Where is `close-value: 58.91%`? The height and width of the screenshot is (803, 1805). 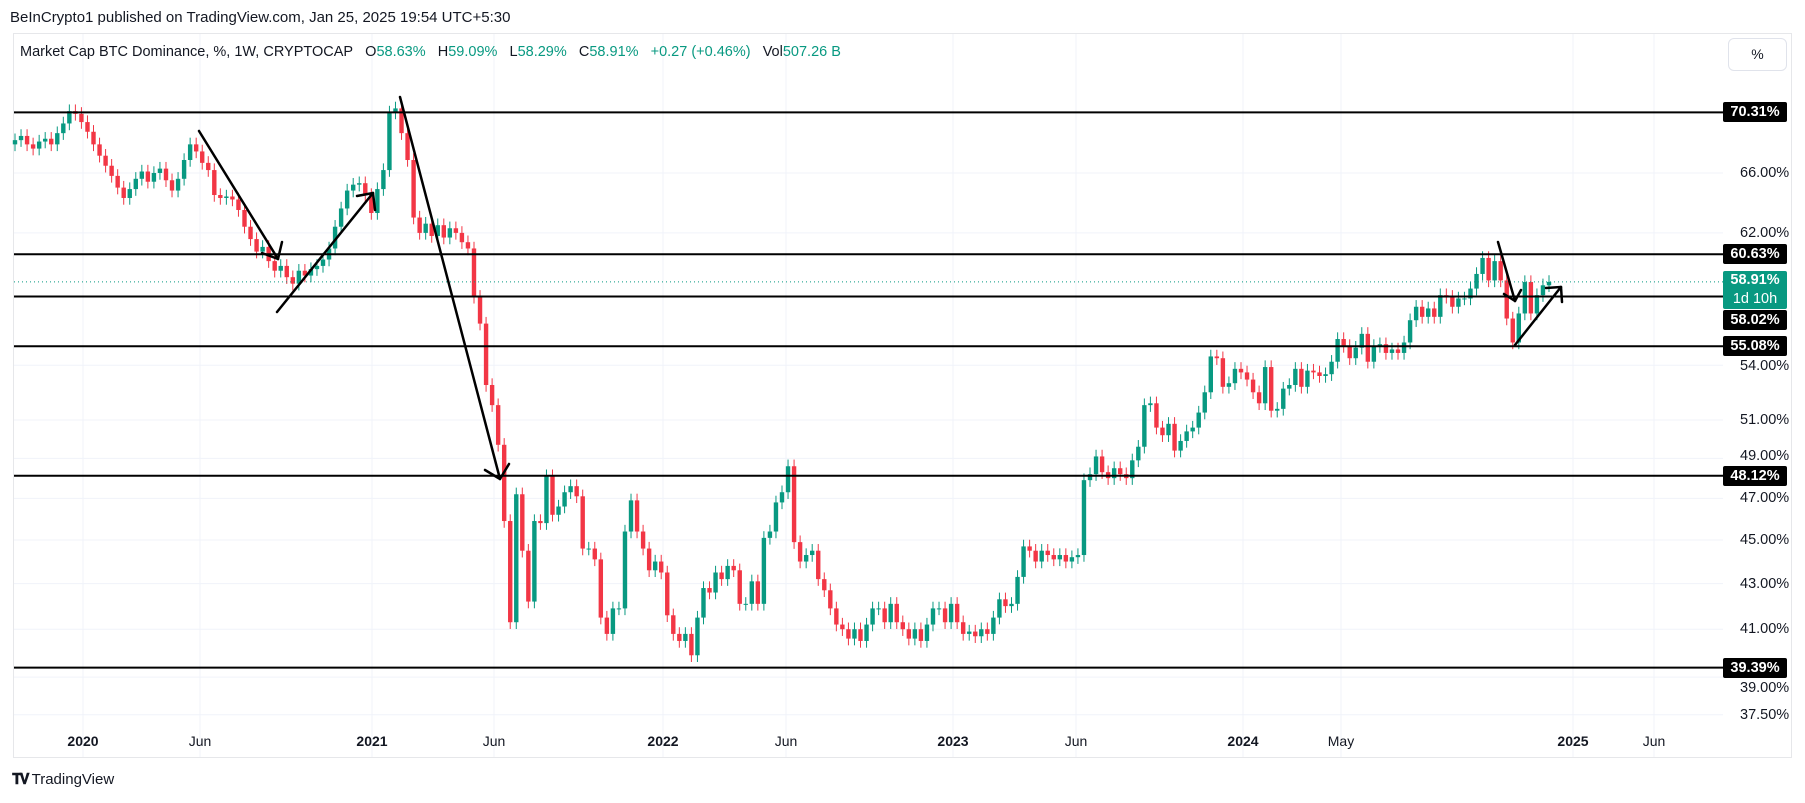
close-value: 58.91% is located at coordinates (614, 52).